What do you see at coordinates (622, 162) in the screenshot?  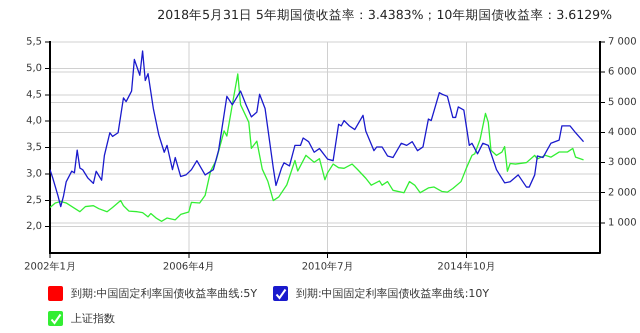 I see `y2-tick-label: 3 000` at bounding box center [622, 162].